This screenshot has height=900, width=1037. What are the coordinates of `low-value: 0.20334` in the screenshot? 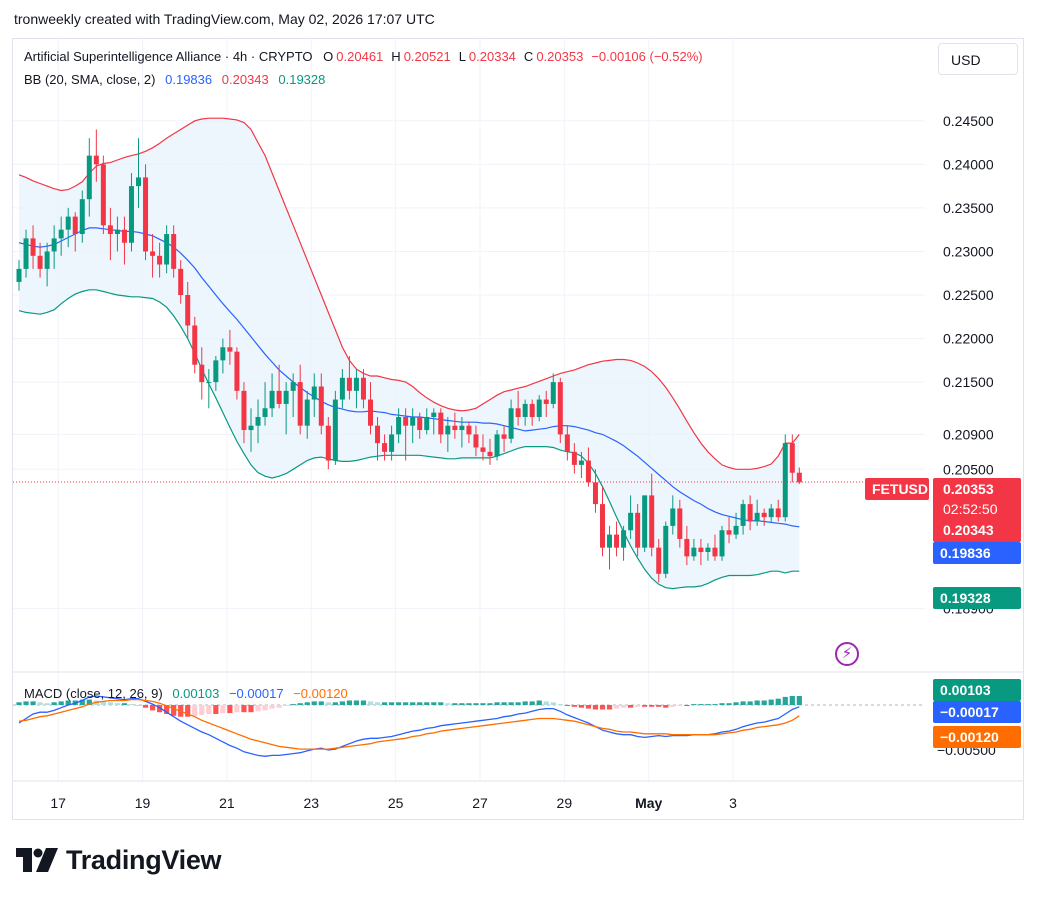 It's located at (492, 56).